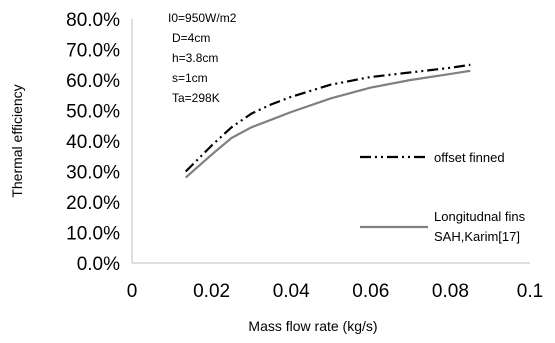  What do you see at coordinates (291, 291) in the screenshot?
I see `x-tick-label: 0.04` at bounding box center [291, 291].